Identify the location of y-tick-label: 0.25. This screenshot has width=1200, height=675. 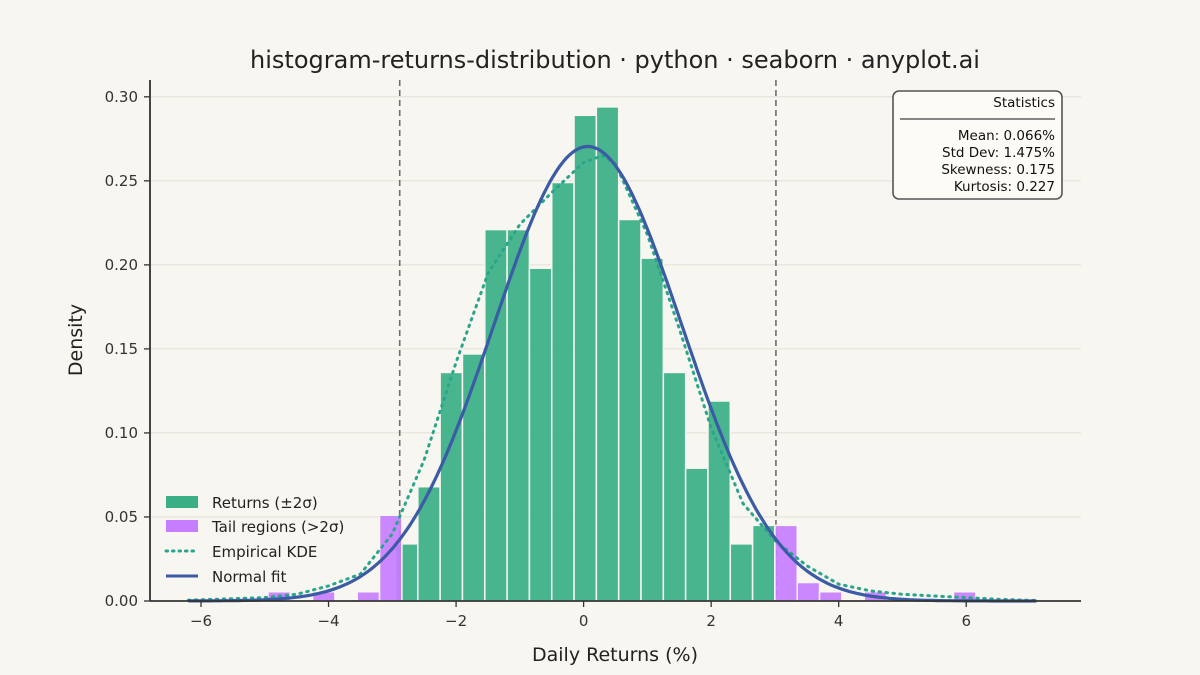
(121, 181).